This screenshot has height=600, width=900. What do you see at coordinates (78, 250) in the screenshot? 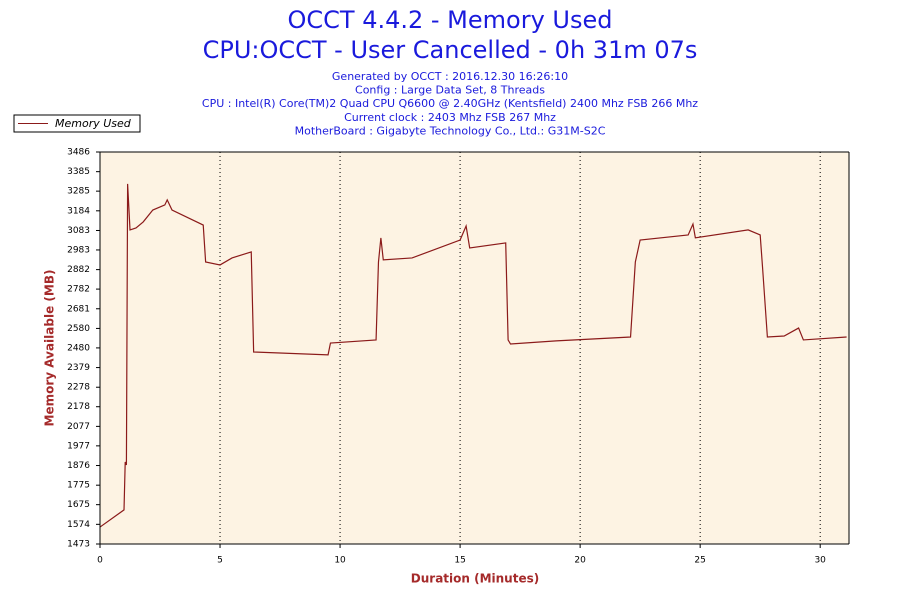
I see `y-tick-label: 2983` at bounding box center [78, 250].